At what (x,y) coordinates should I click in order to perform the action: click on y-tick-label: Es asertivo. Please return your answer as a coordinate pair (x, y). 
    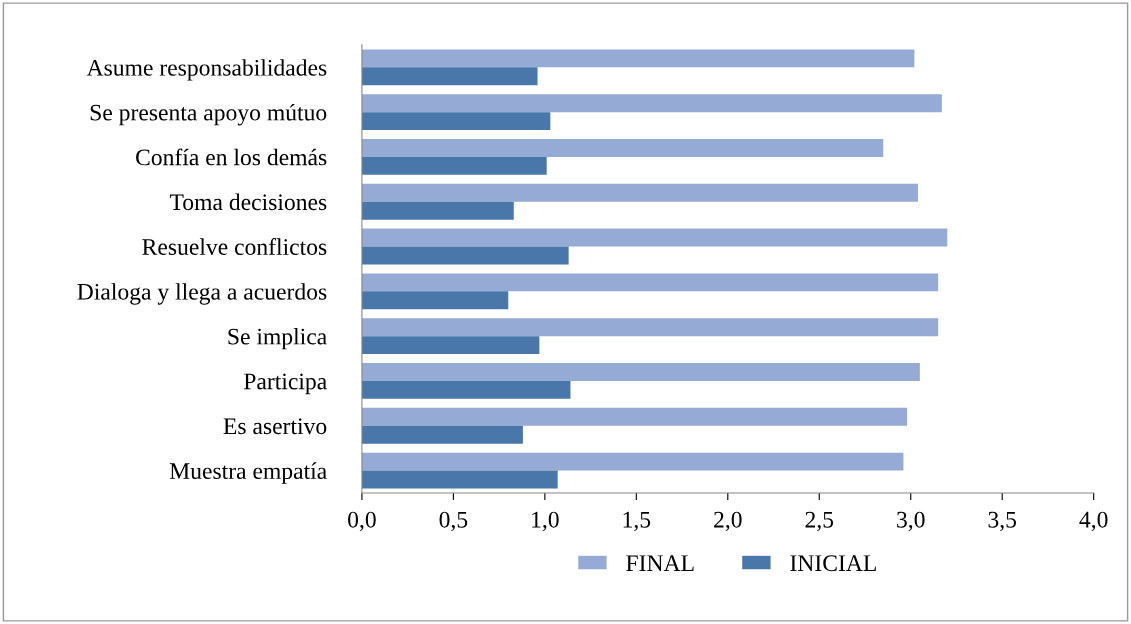
    Looking at the image, I should click on (275, 426).